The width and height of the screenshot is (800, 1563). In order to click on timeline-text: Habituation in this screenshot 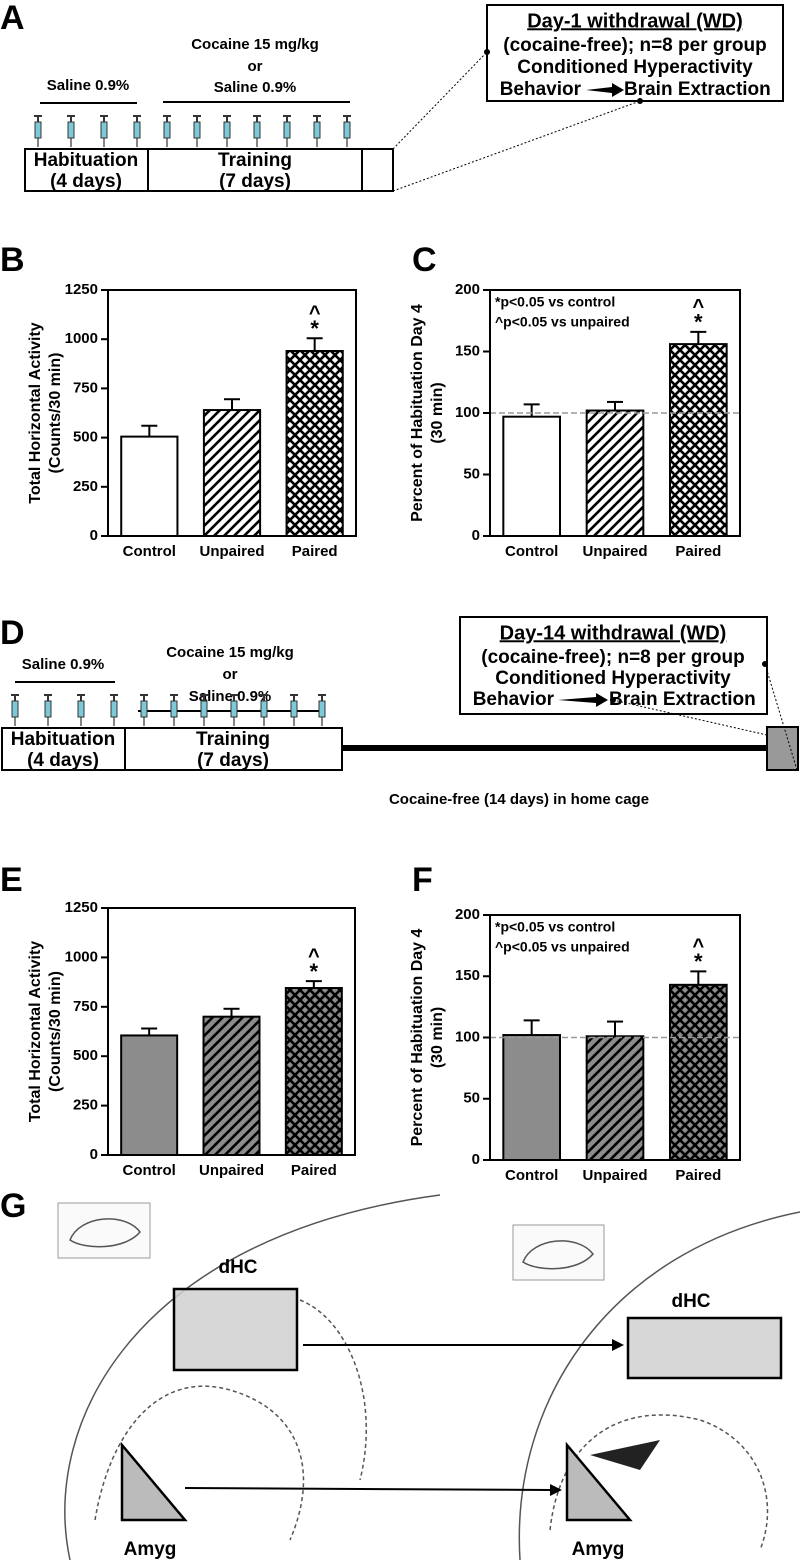, I will do `click(86, 160)`.